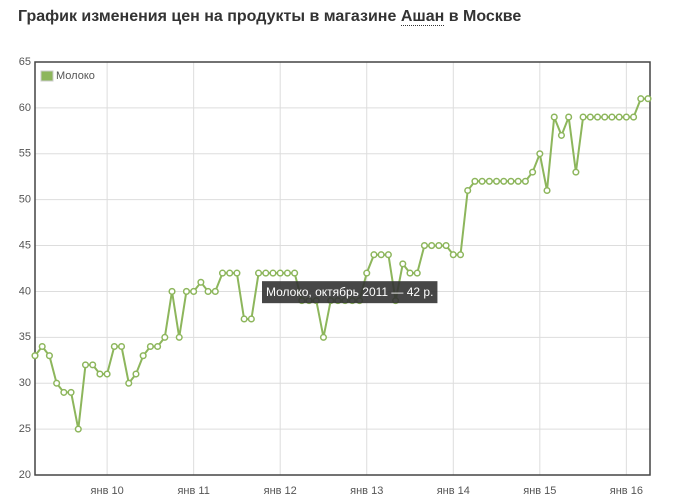 The image size is (673, 500). I want to click on y-tick-label: 65, so click(25, 62).